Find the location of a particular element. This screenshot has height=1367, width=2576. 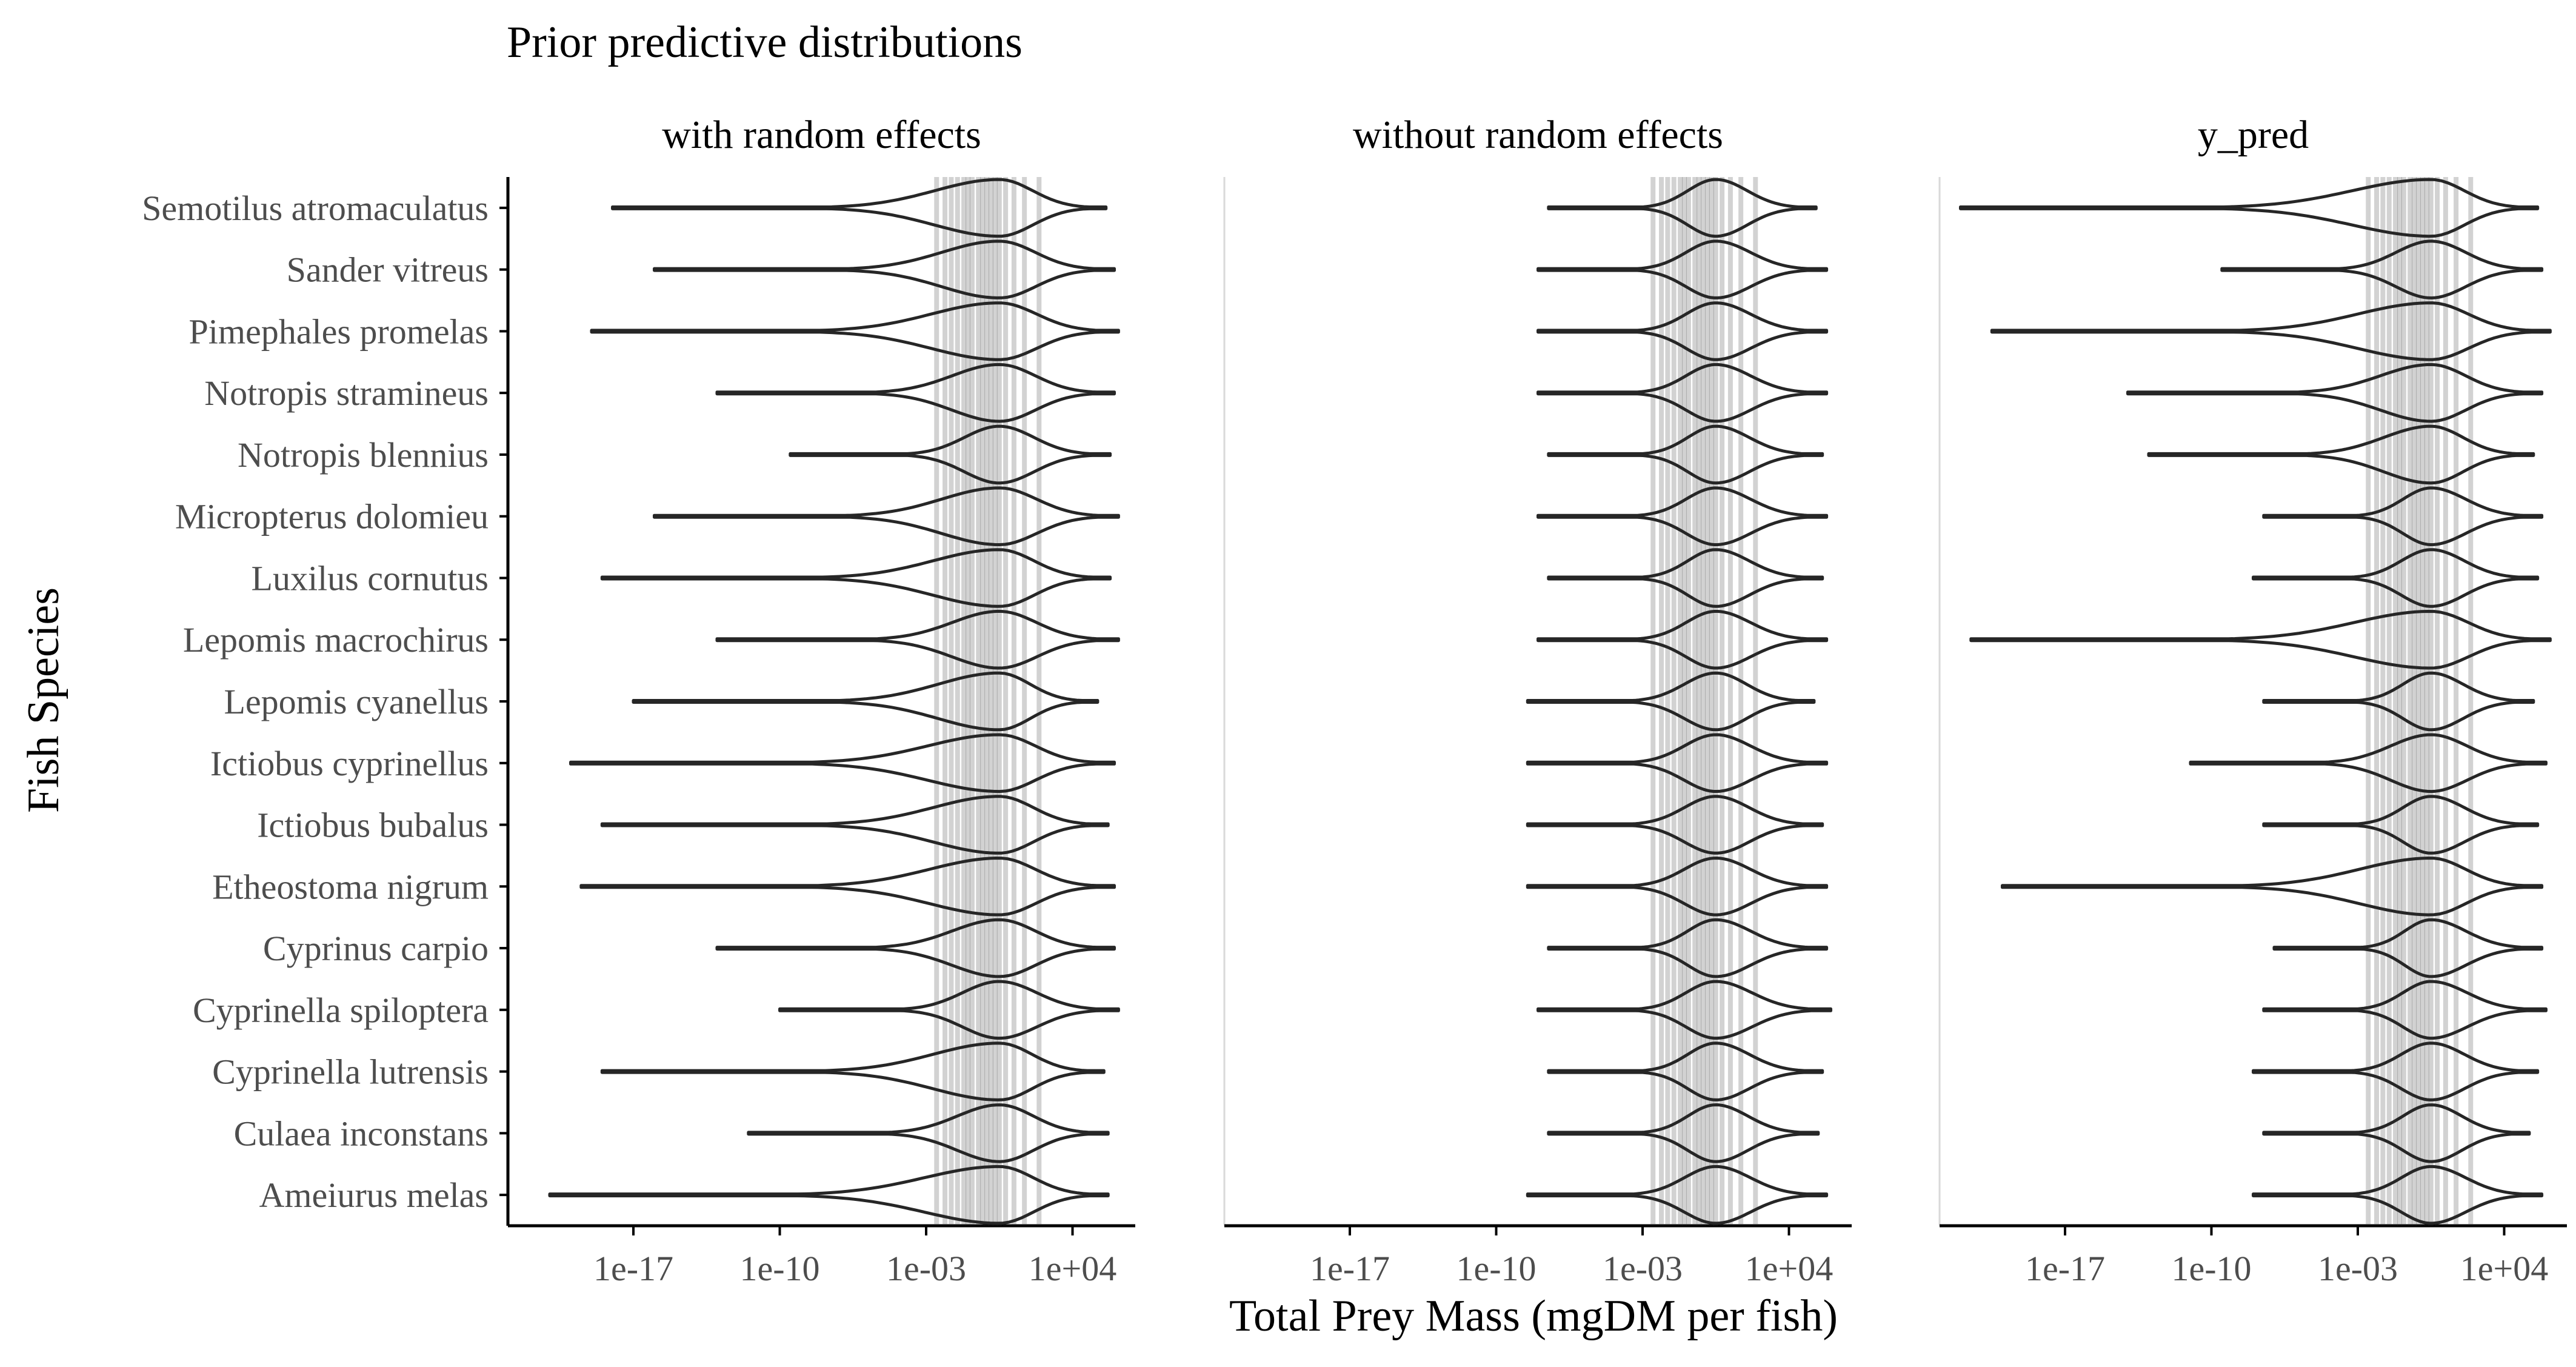

y-tick-label: Notropis stramineus is located at coordinates (346, 393).